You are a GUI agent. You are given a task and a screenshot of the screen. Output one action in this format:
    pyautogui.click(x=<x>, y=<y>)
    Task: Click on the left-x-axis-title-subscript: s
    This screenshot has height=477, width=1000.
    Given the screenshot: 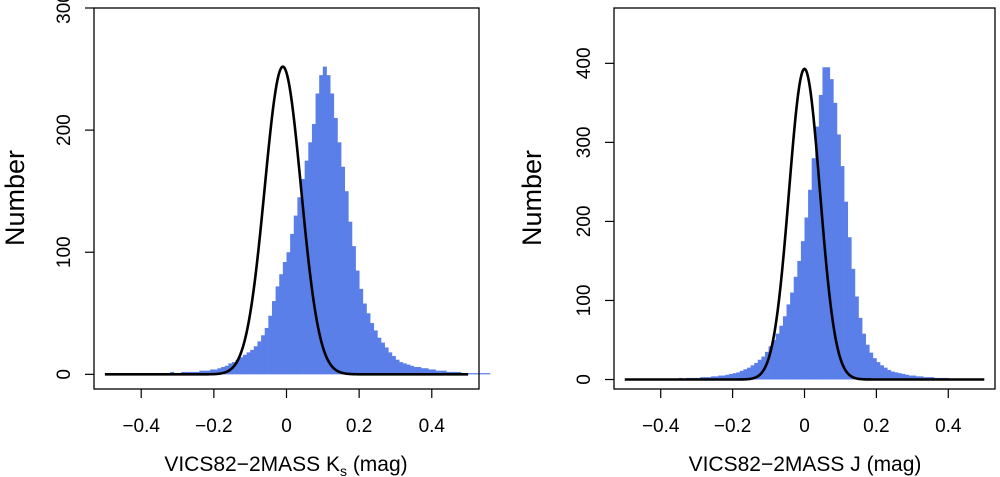 What is the action you would take?
    pyautogui.click(x=343, y=470)
    